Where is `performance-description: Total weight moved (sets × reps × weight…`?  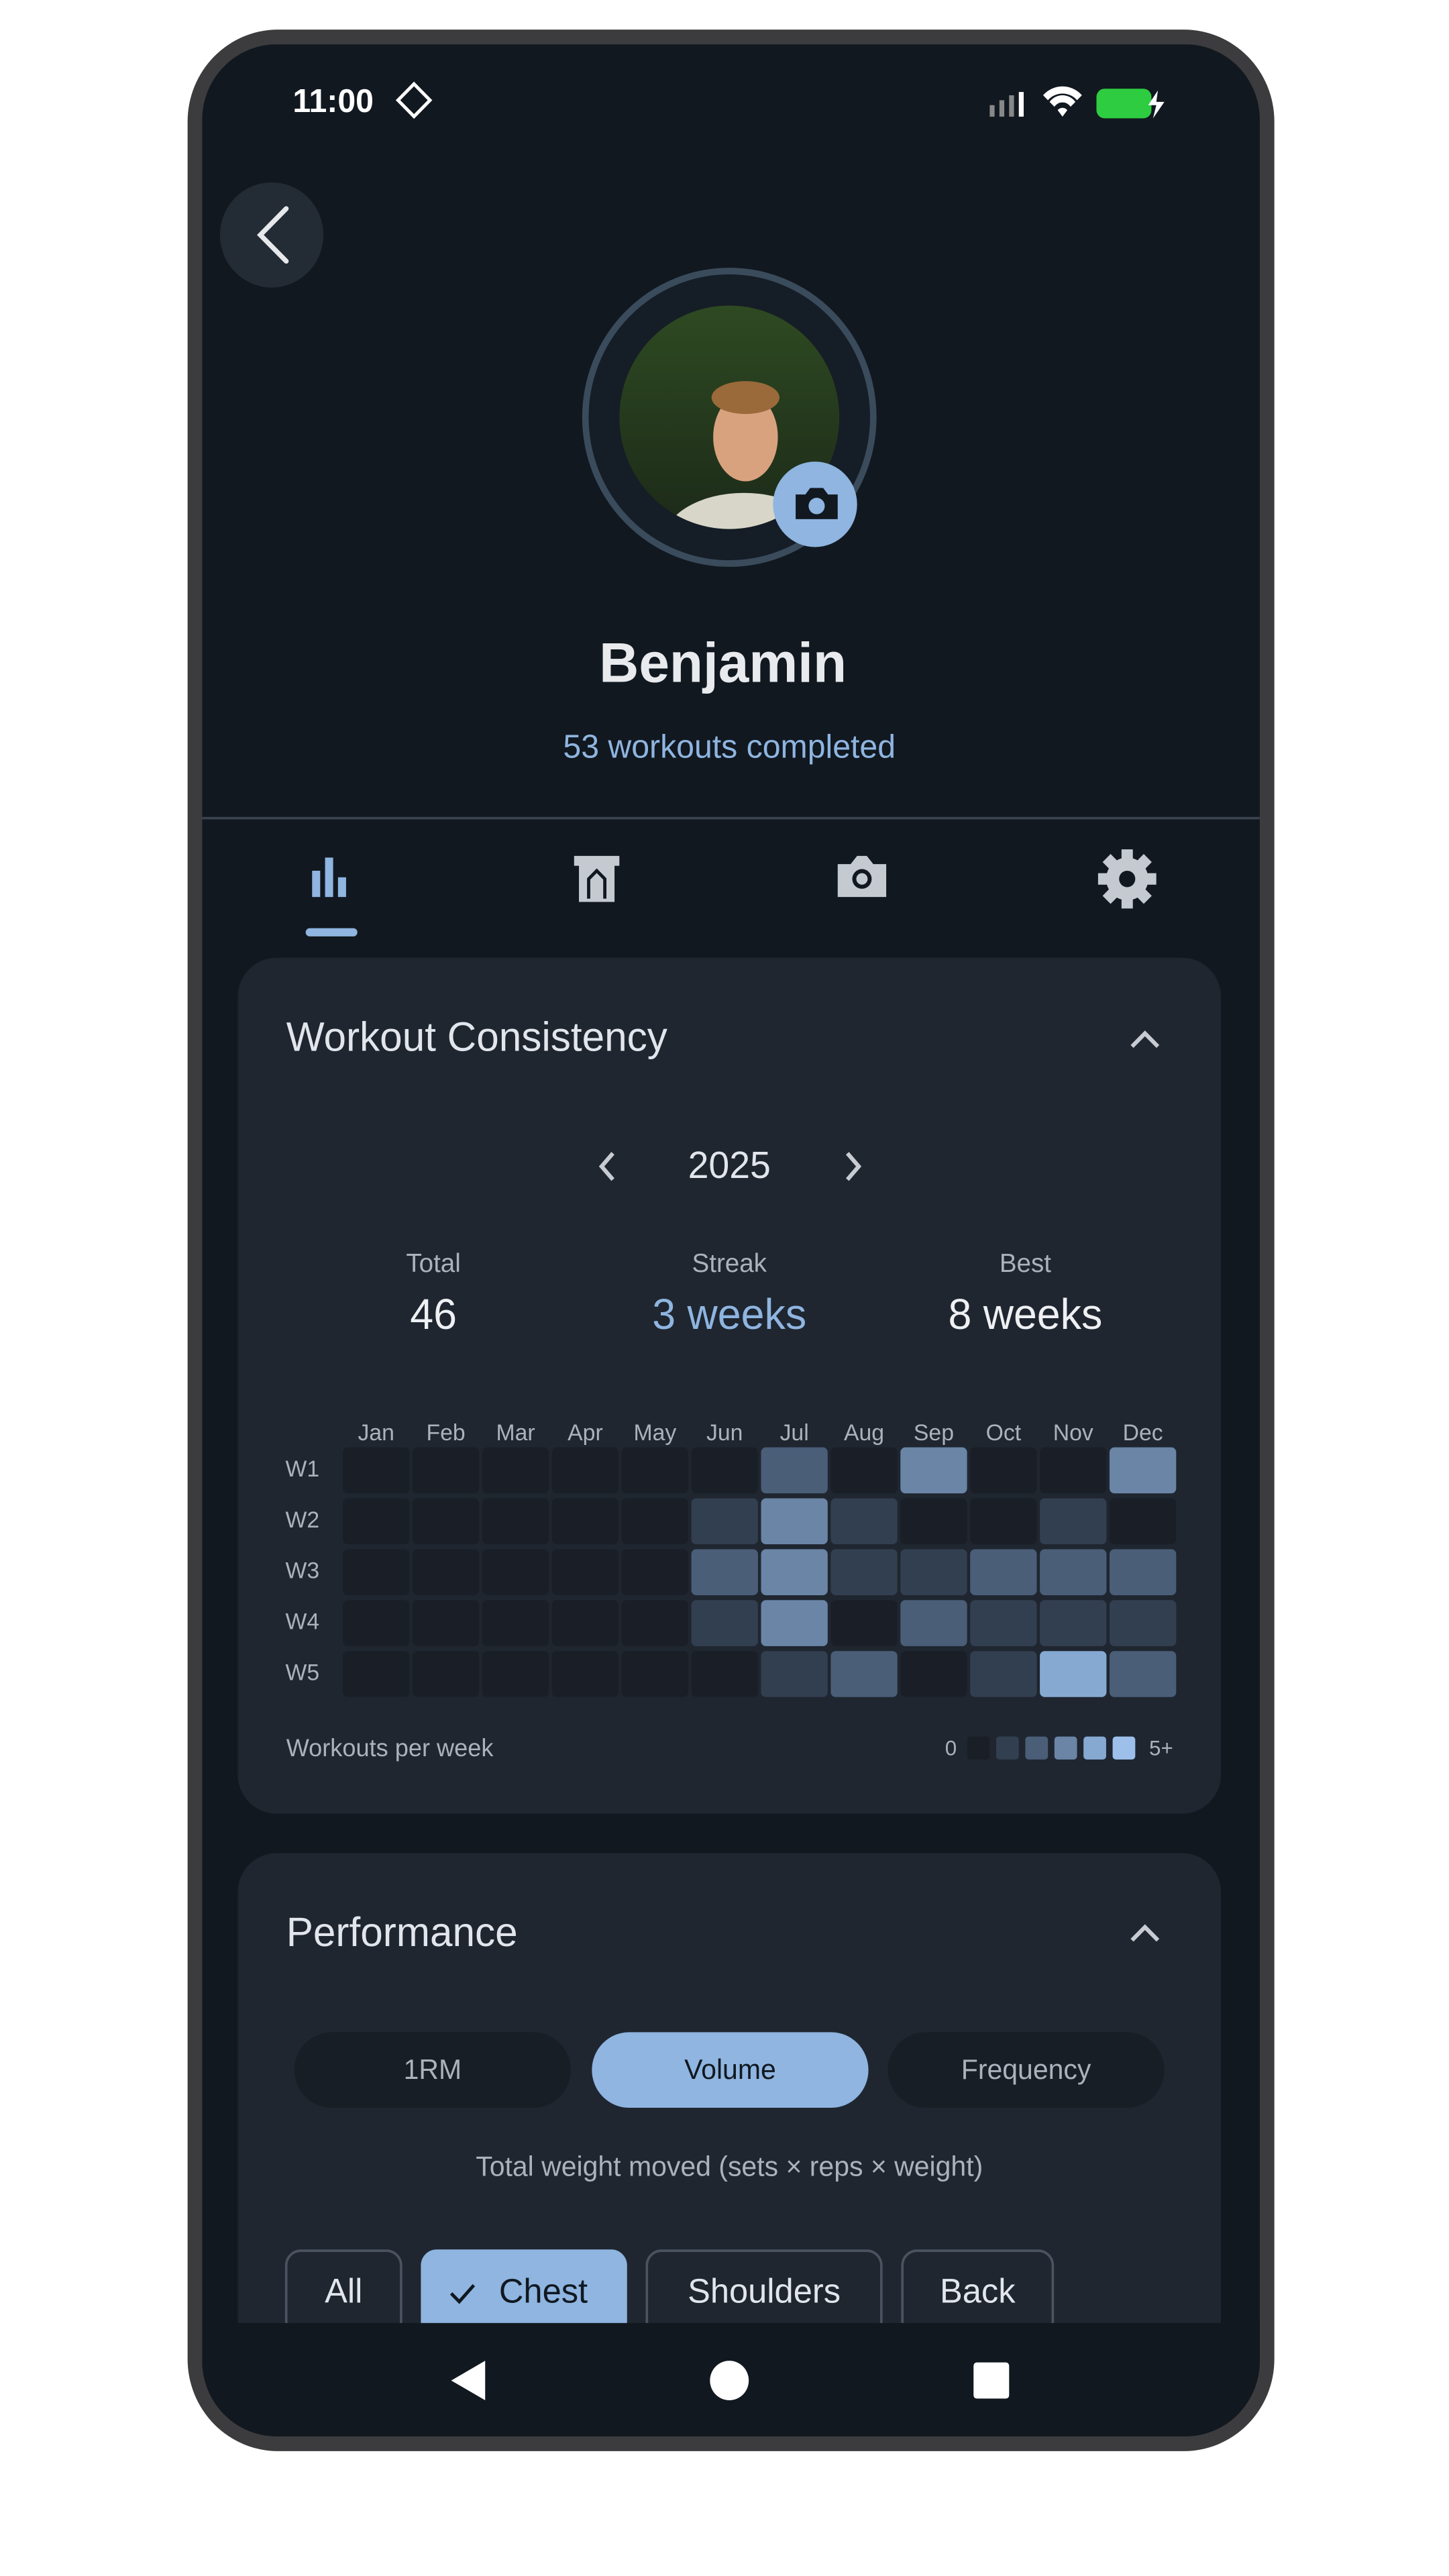 performance-description: Total weight moved (sets × reps × weight… is located at coordinates (729, 2166).